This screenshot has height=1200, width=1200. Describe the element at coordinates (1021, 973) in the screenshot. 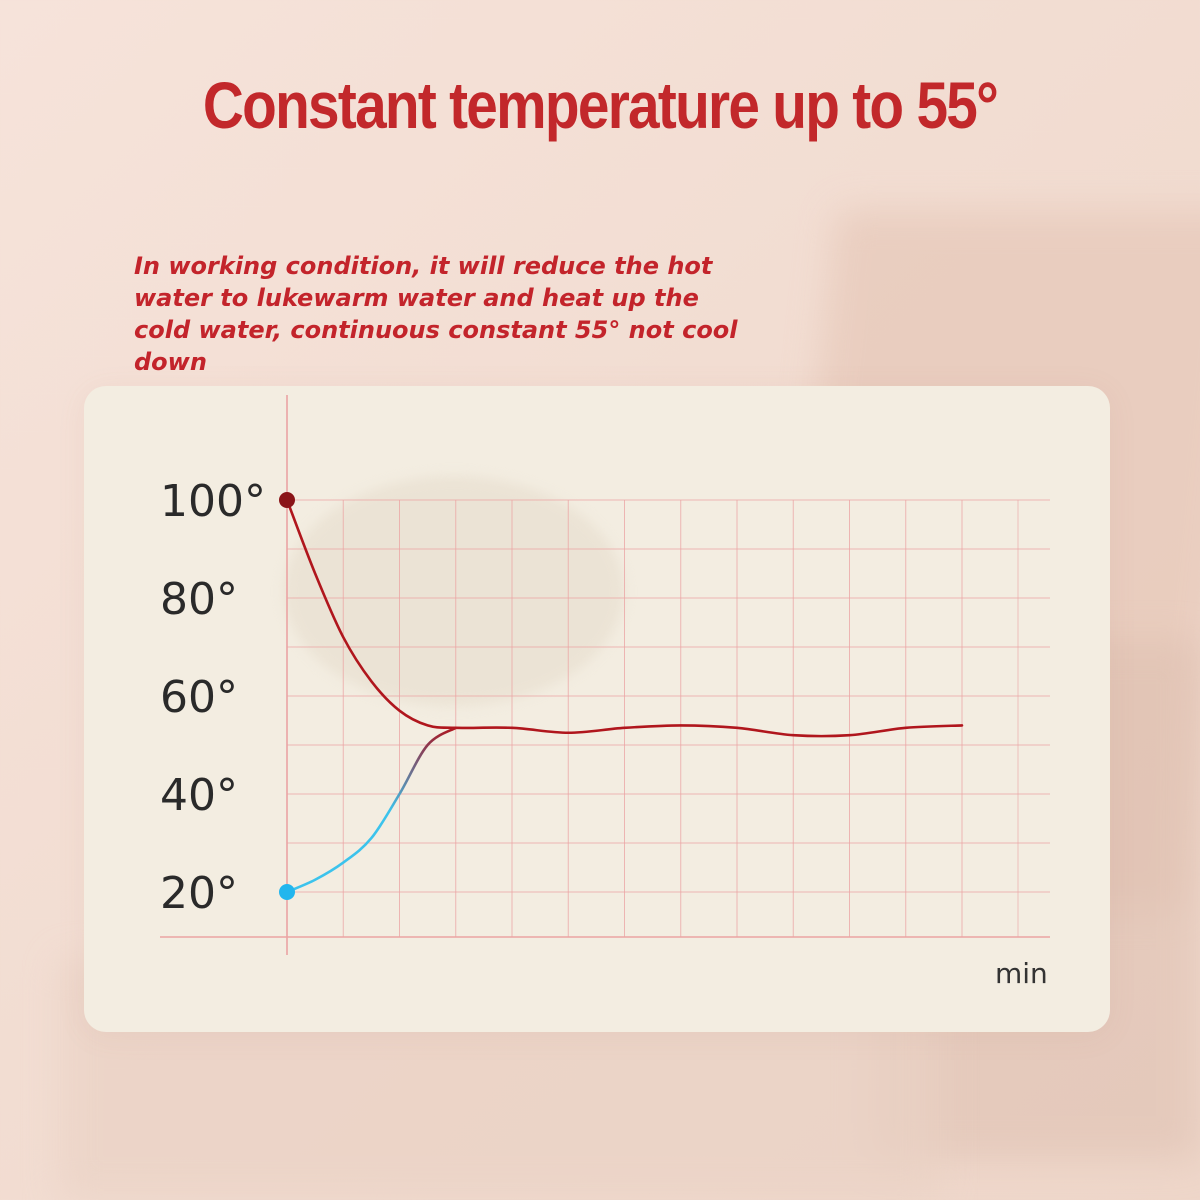

I see `x-axis-label: min` at that location.